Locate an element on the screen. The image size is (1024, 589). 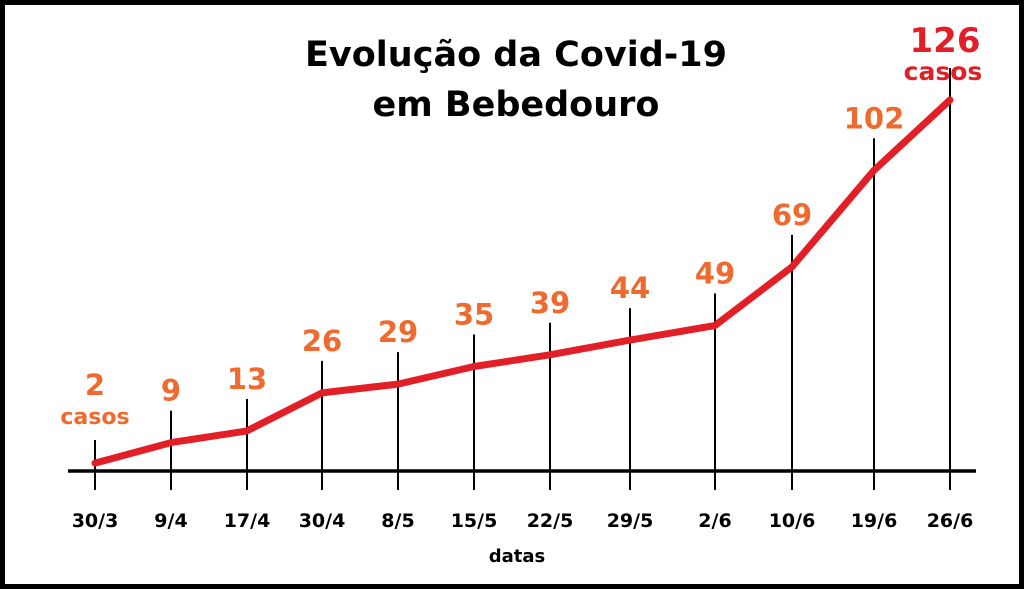
chart-title-line-2: em Bebedouro is located at coordinates (516, 105).